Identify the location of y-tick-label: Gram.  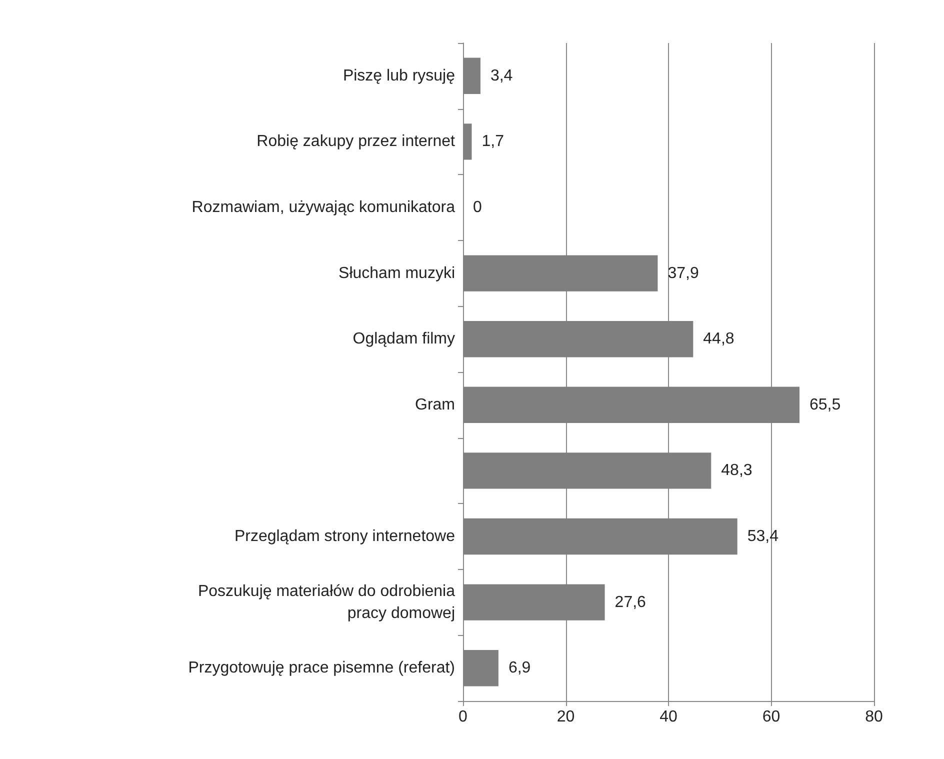
(435, 405).